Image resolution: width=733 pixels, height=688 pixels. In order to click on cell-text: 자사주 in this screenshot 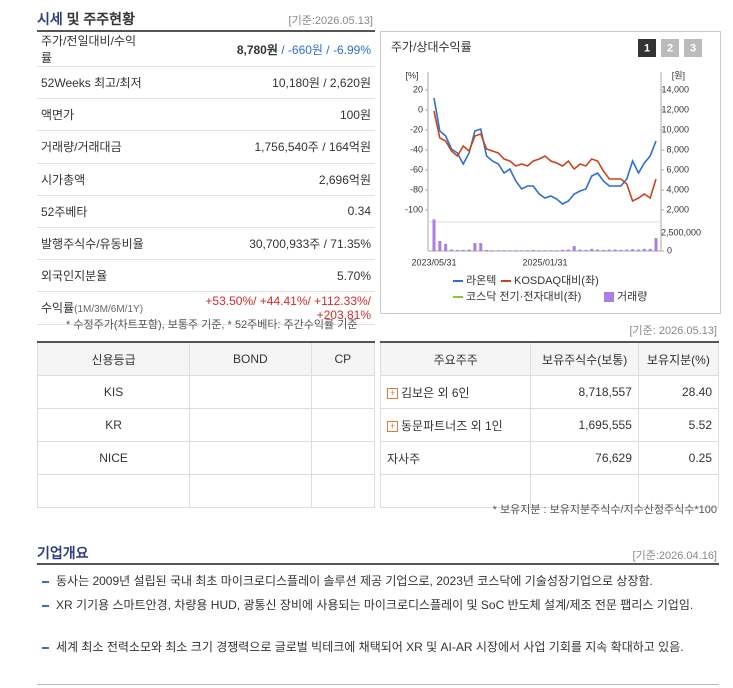, I will do `click(404, 458)`.